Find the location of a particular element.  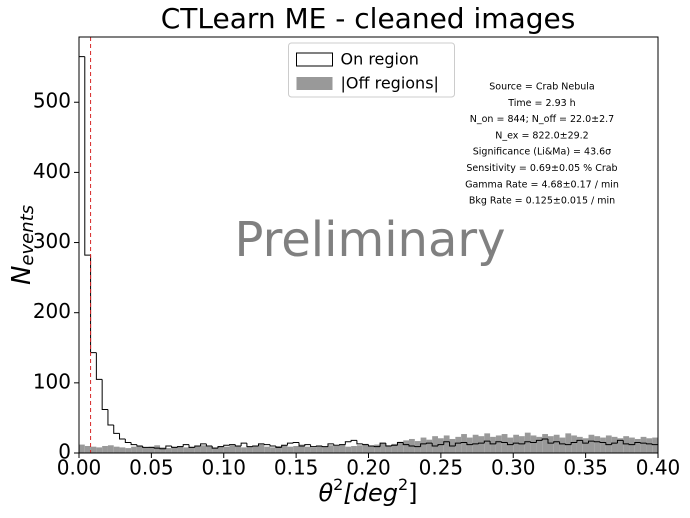

x-label-part: ] is located at coordinates (412, 493).